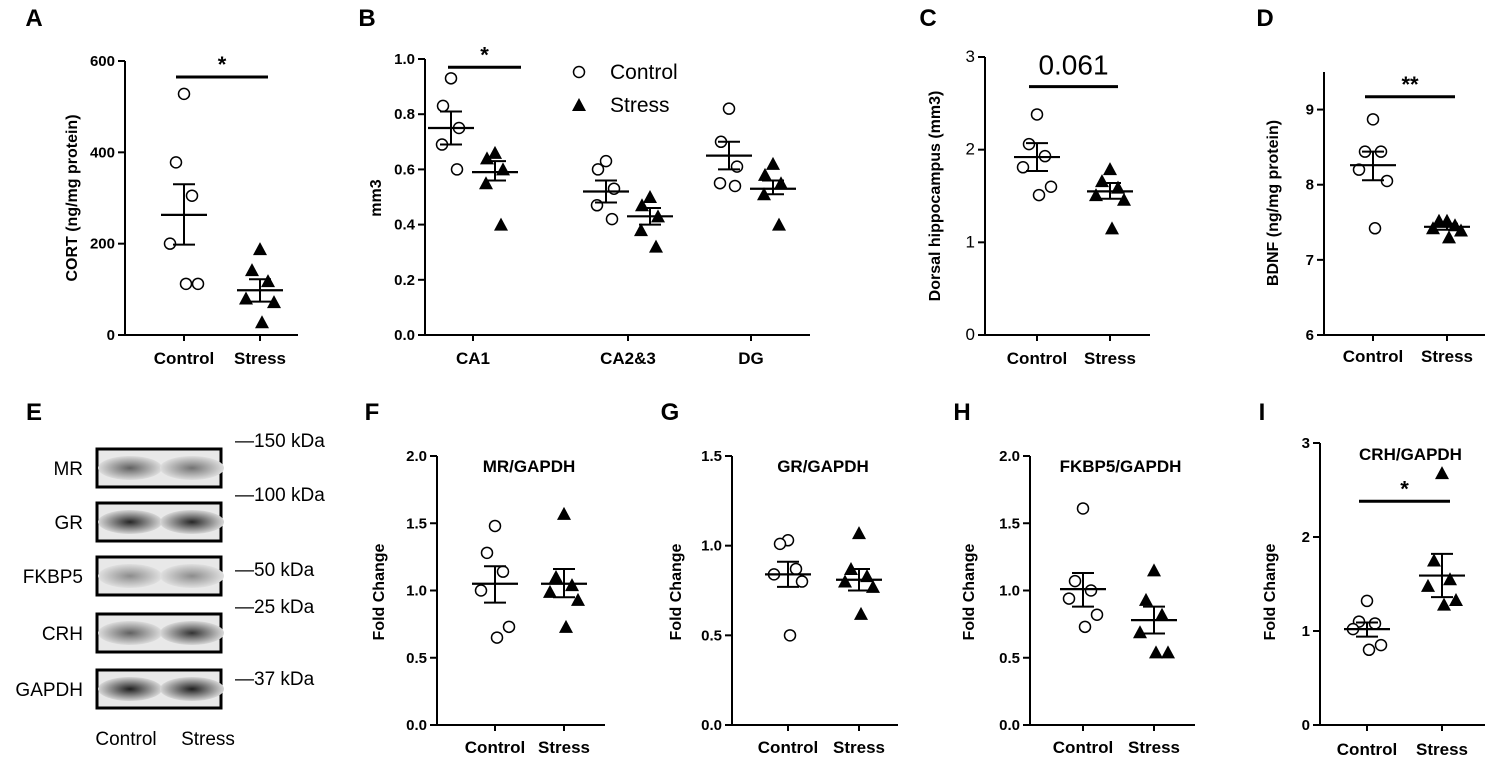 The image size is (1503, 762). I want to click on blot-band-label: MR, so click(68, 469).